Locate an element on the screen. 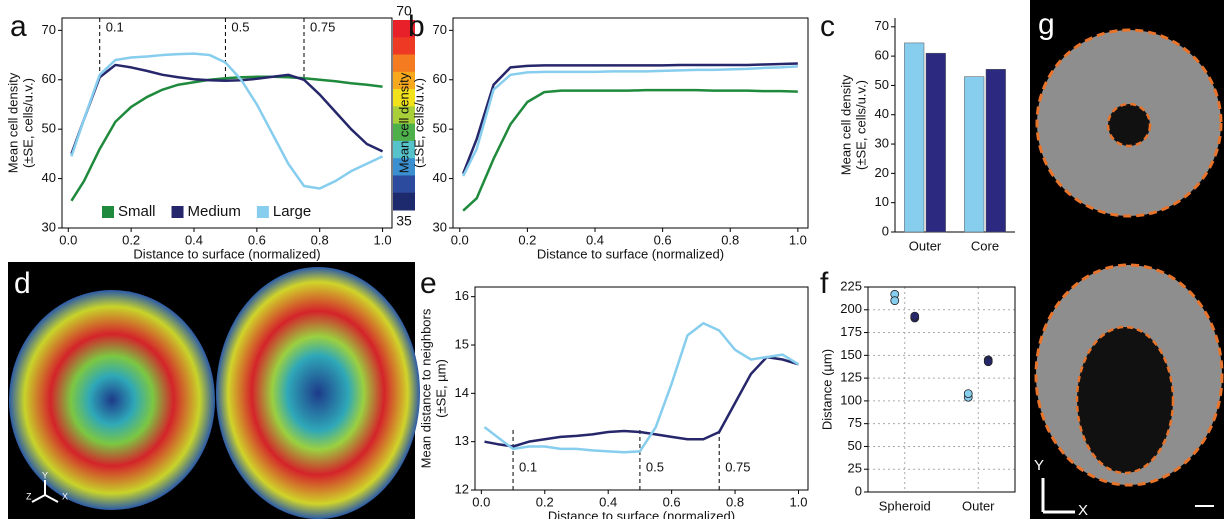 Image resolution: width=1224 pixels, height=524 pixels. y-tick-label: 100 is located at coordinates (851, 399).